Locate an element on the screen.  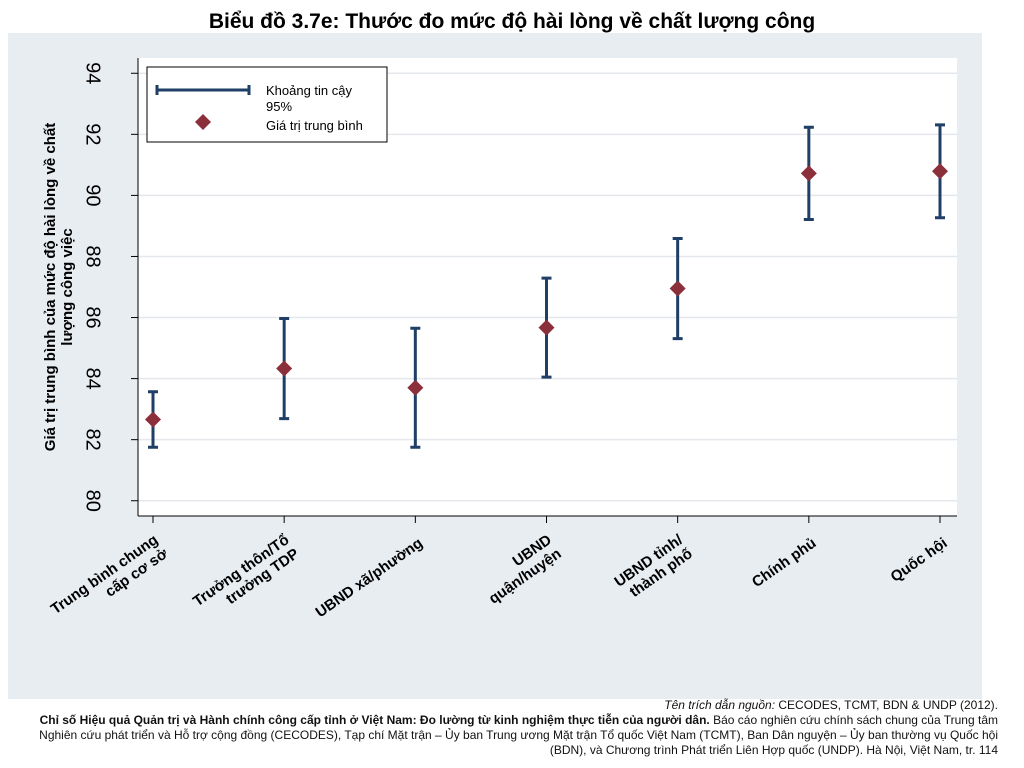
legend-label: Khoảng tin cậy 95% is located at coordinates (309, 98).